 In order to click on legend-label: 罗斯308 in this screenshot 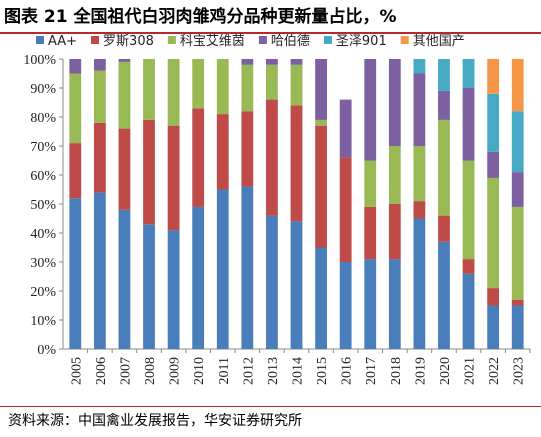, I will do `click(128, 41)`.